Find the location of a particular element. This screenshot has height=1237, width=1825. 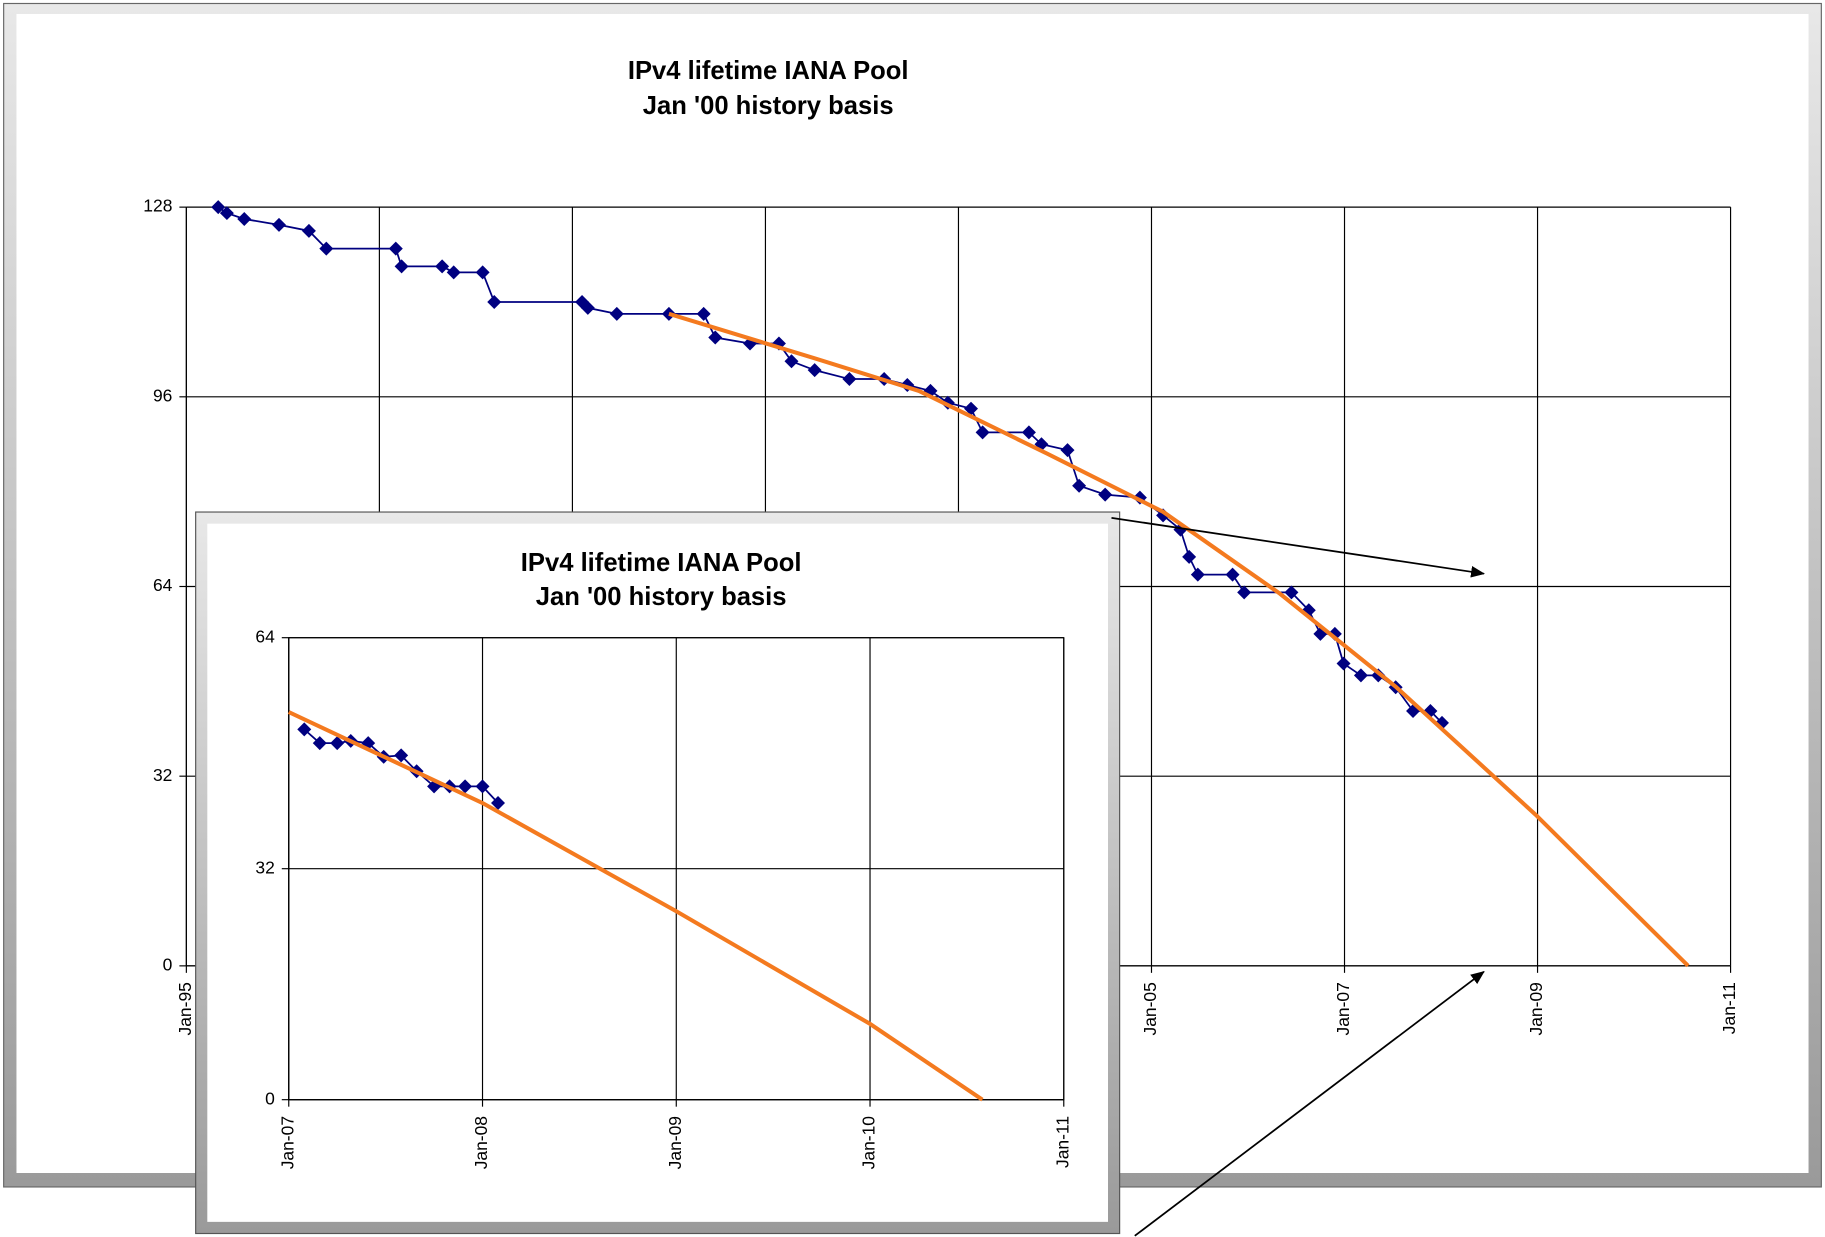

x-tick-label: Jan-08 is located at coordinates (481, 1142).